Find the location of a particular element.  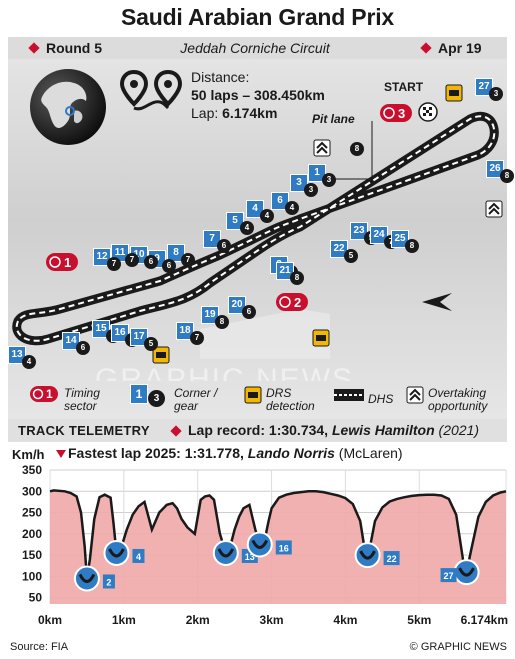

timing-sector-2: 2 is located at coordinates (292, 304).